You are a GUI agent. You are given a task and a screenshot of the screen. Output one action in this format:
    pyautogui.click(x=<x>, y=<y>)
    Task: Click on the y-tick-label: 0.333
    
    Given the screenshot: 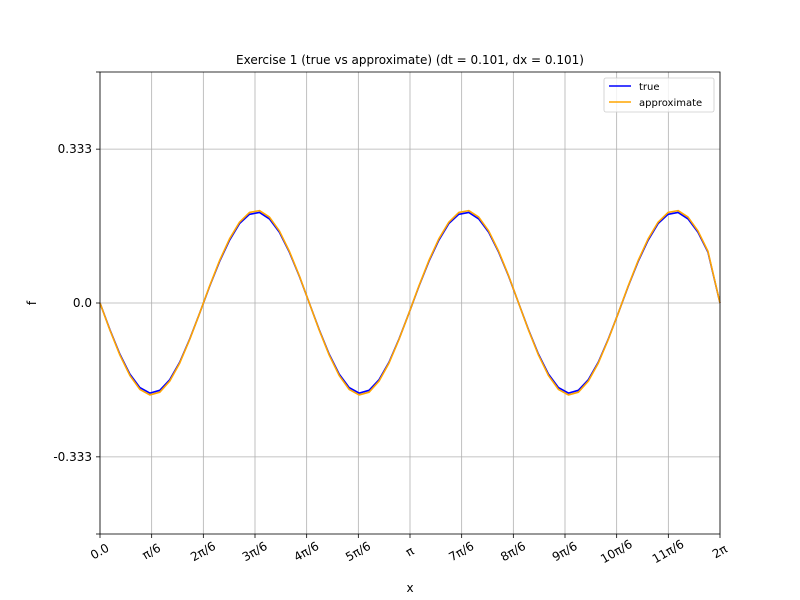 What is the action you would take?
    pyautogui.click(x=75, y=149)
    